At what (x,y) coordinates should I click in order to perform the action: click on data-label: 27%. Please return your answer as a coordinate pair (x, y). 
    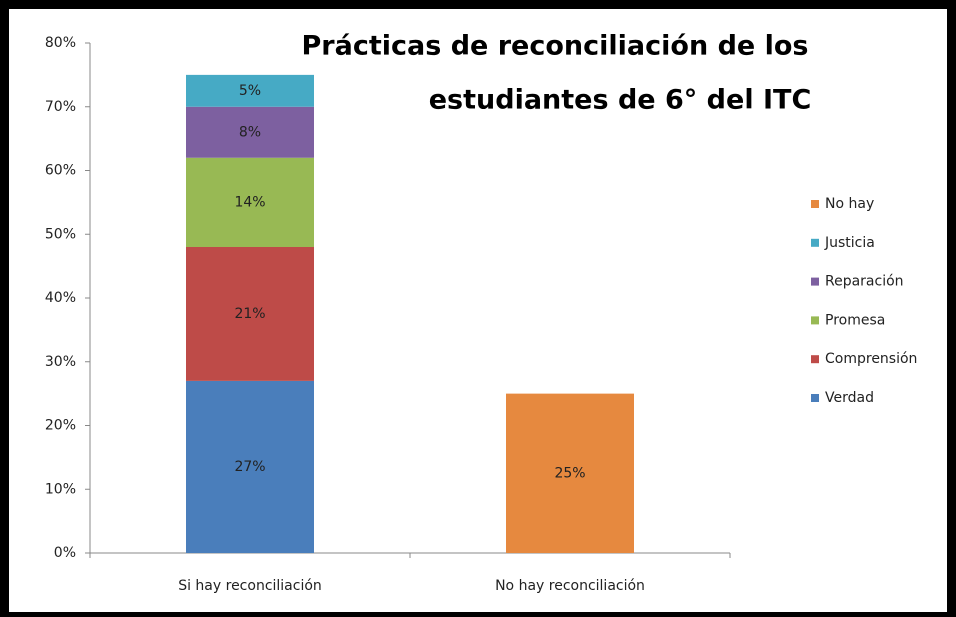
    Looking at the image, I should click on (249, 467).